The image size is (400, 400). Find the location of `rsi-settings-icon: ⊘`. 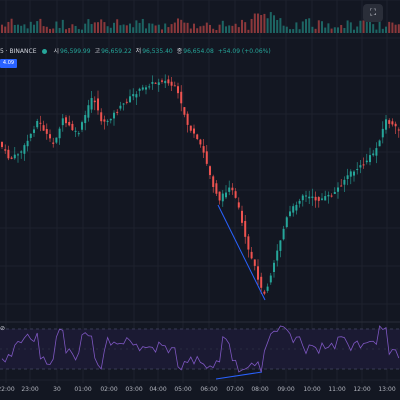

rsi-settings-icon: ⊘ is located at coordinates (3, 328).